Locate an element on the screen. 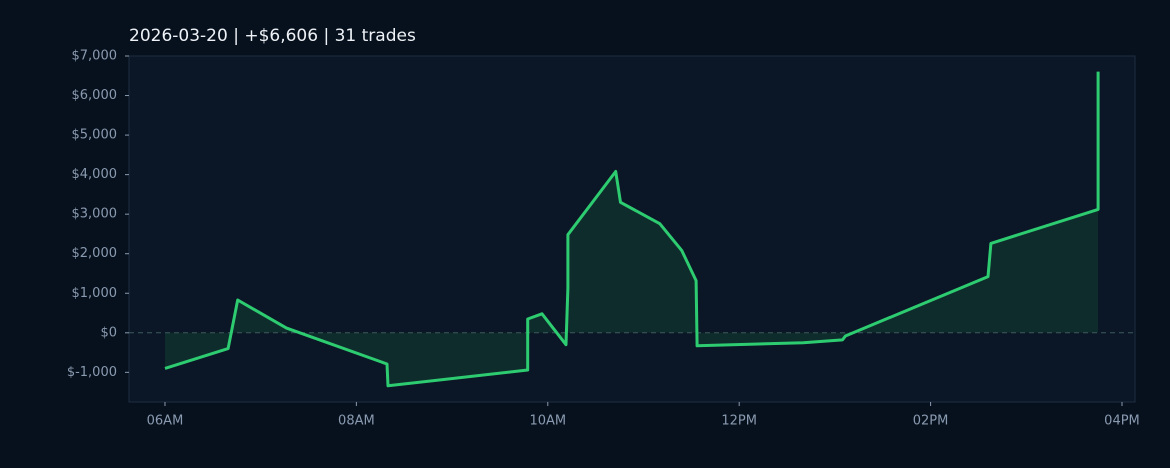 The height and width of the screenshot is (468, 1170). y-tick-label: $3,000 is located at coordinates (95, 214).